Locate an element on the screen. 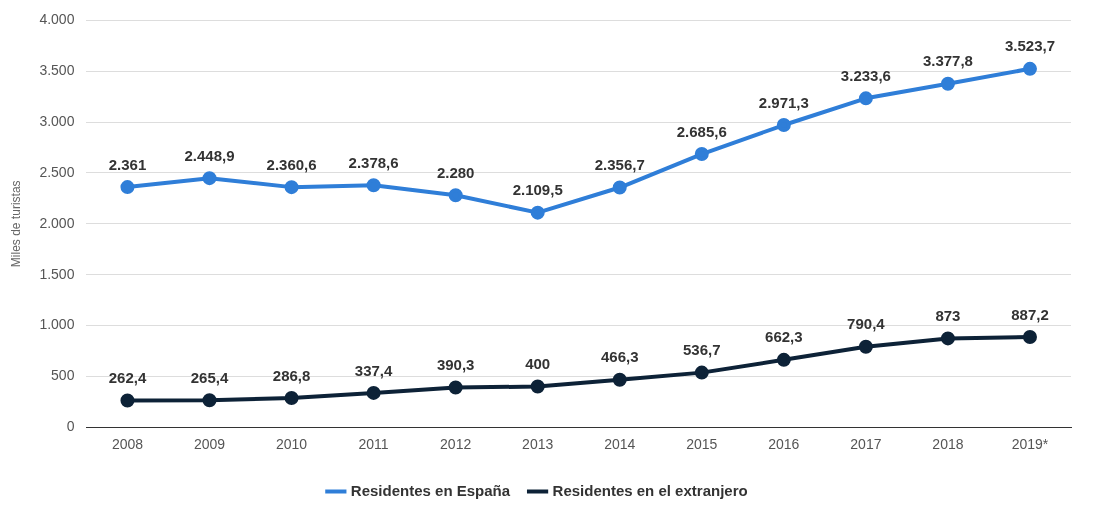  data-label: 3.523,7 is located at coordinates (1029, 46).